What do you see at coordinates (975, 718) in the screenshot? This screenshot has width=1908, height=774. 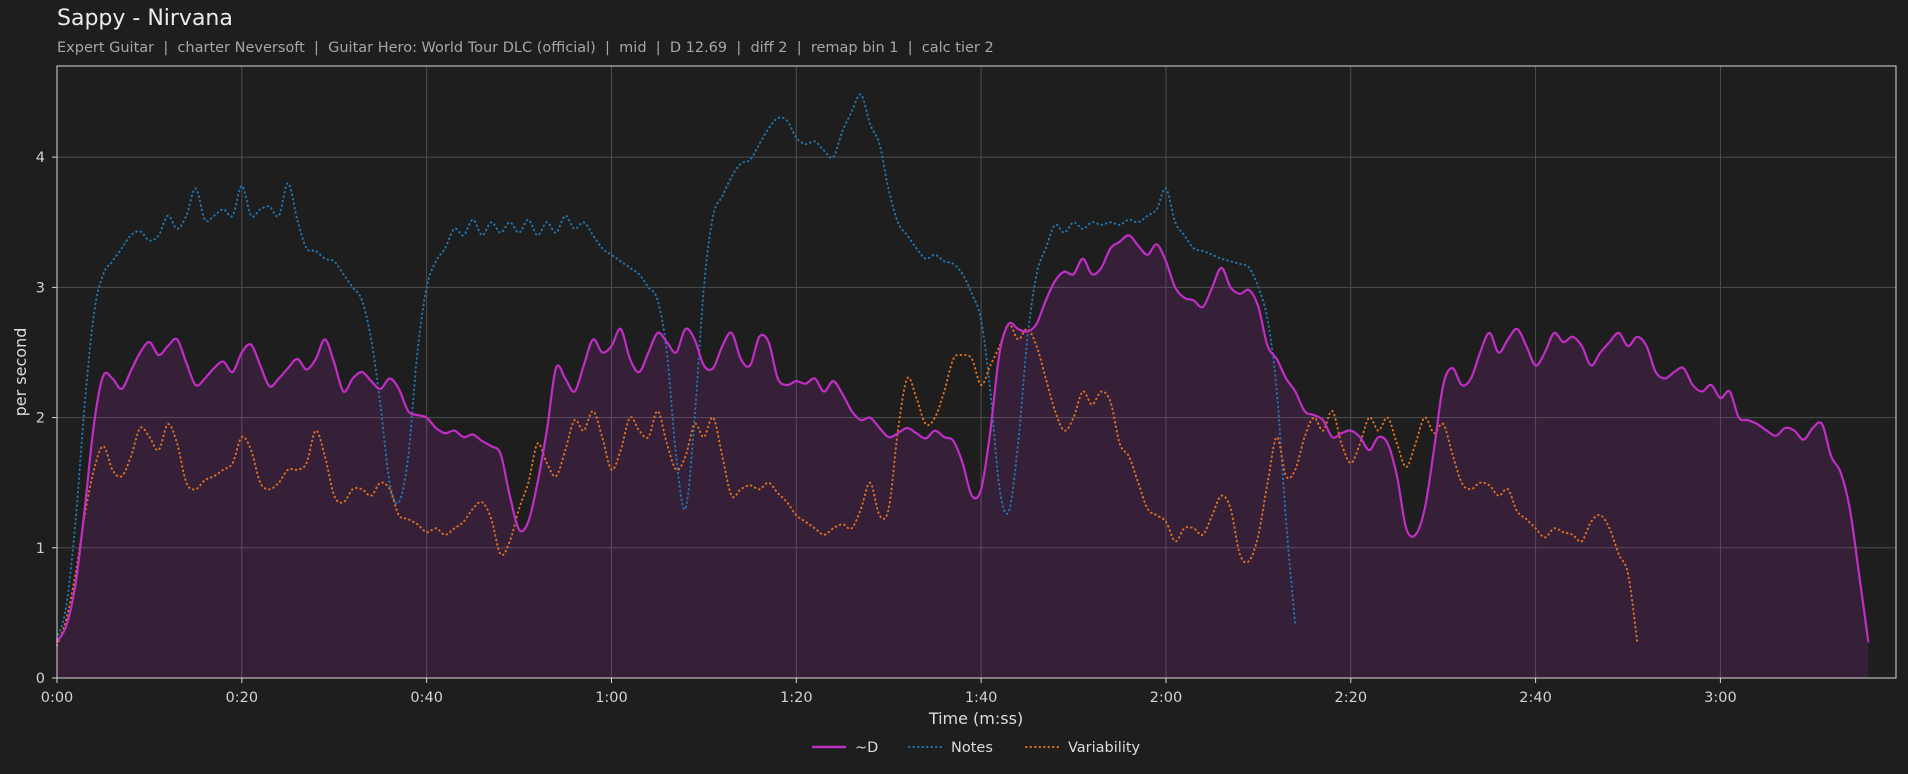 I see `x-axis-label: Time (m:ss)` at bounding box center [975, 718].